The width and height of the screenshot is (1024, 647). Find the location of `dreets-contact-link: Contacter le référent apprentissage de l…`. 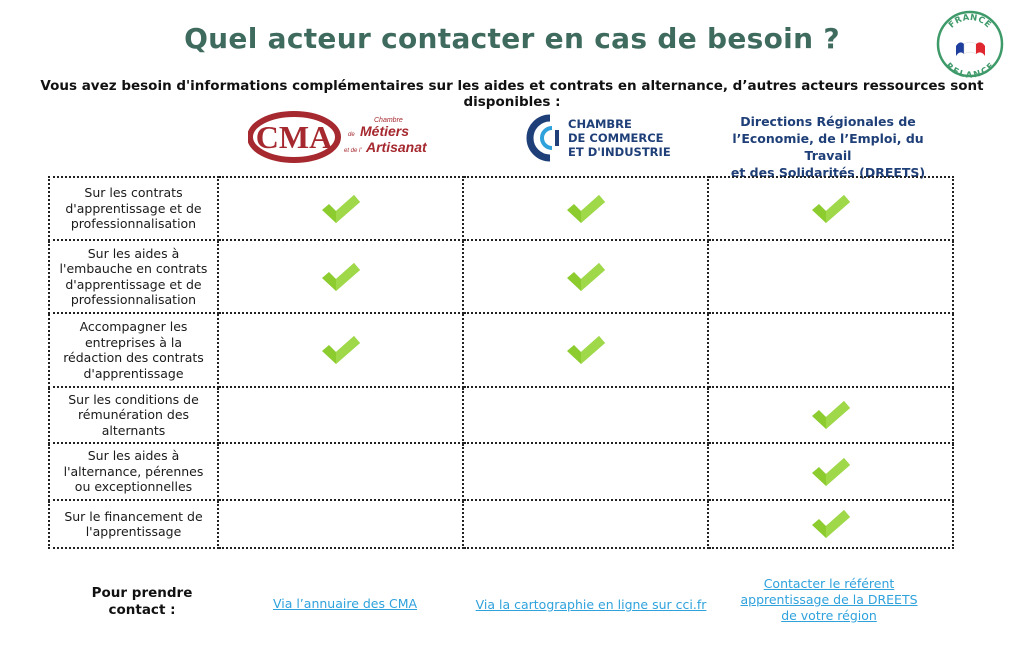

dreets-contact-link: Contacter le référent apprentissage de l… is located at coordinates (829, 599).